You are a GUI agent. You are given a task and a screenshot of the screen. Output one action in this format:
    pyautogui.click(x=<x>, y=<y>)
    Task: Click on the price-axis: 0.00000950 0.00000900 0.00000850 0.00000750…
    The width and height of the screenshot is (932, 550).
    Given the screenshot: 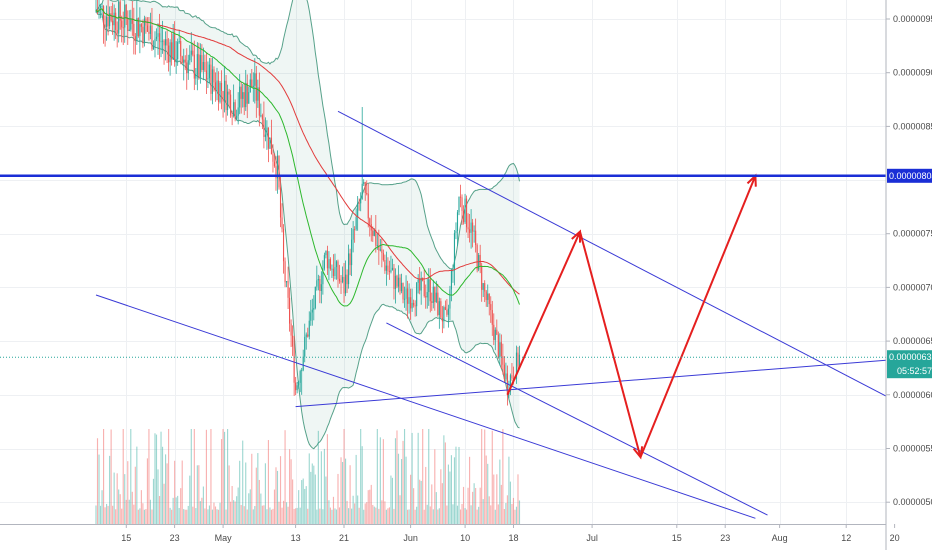 What is the action you would take?
    pyautogui.click(x=909, y=260)
    